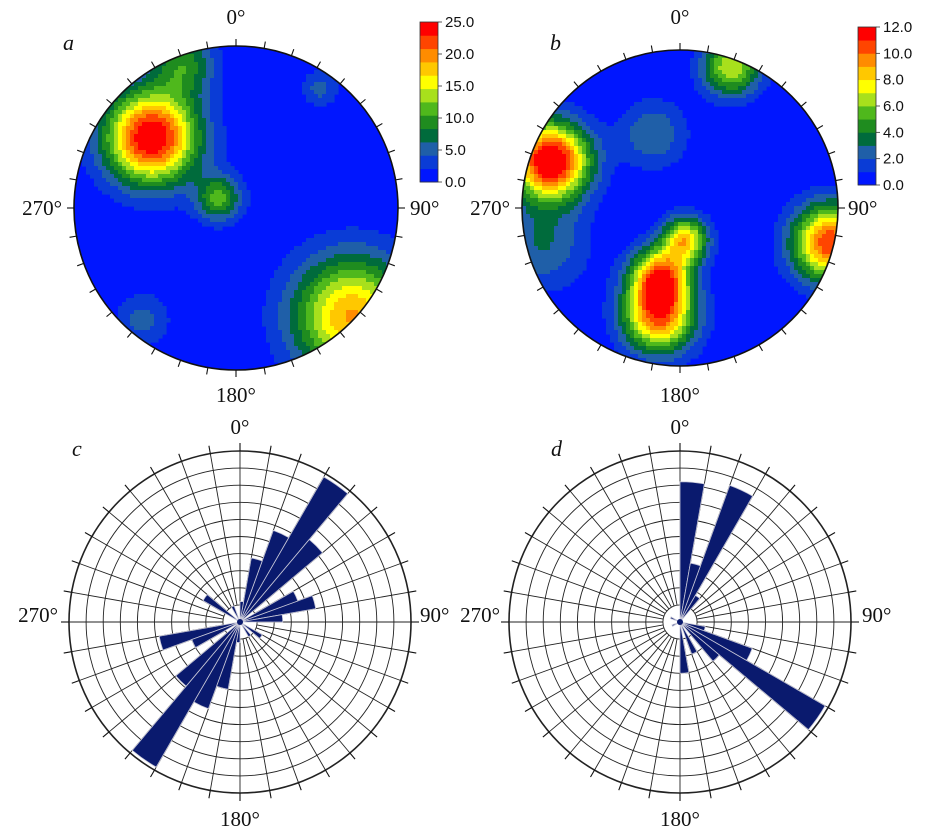  Describe the element at coordinates (434, 615) in the screenshot. I see `direction-label-east-c: 90°` at that location.